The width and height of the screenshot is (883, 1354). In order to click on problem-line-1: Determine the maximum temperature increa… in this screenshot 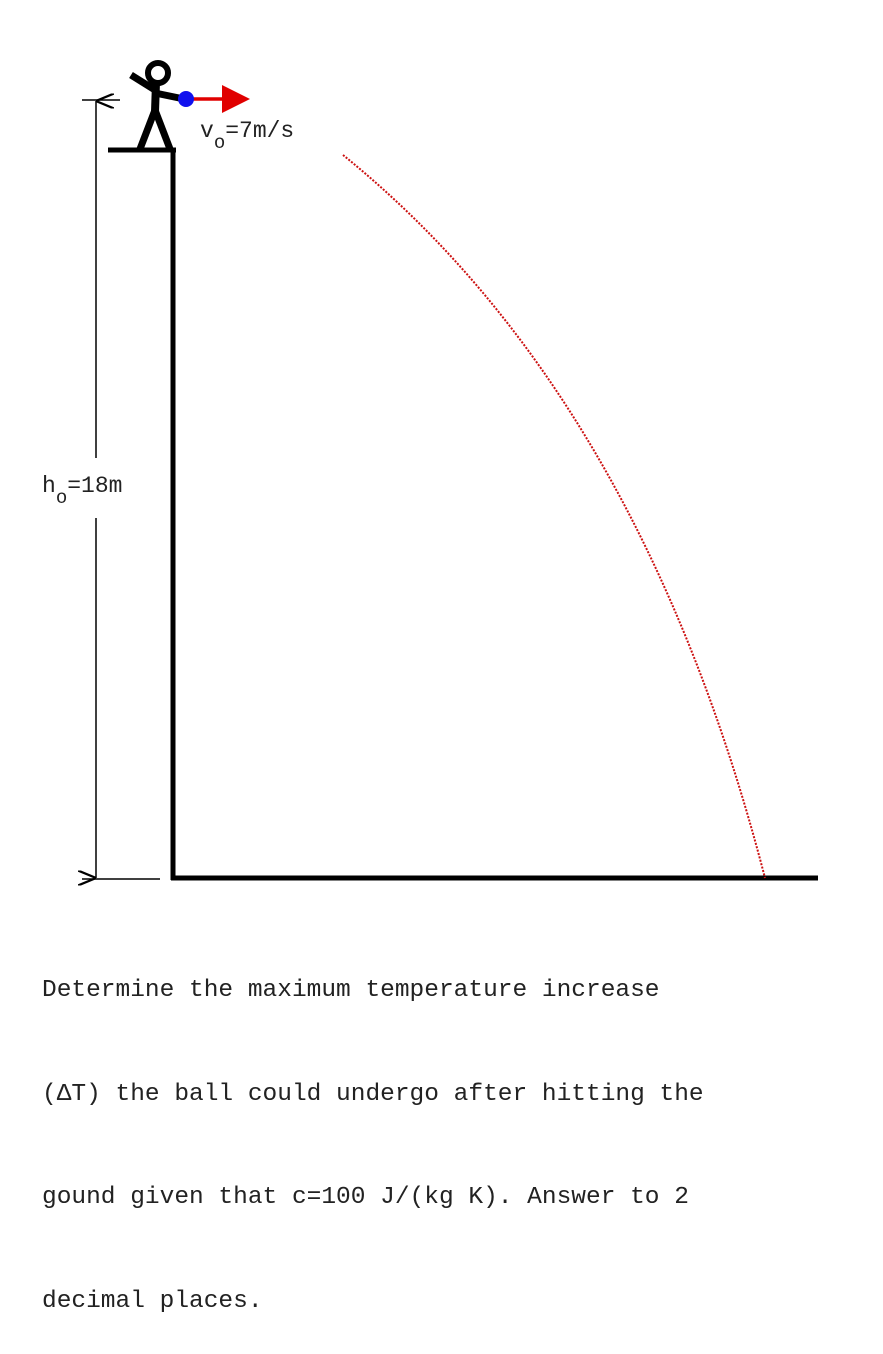, I will do `click(351, 990)`.